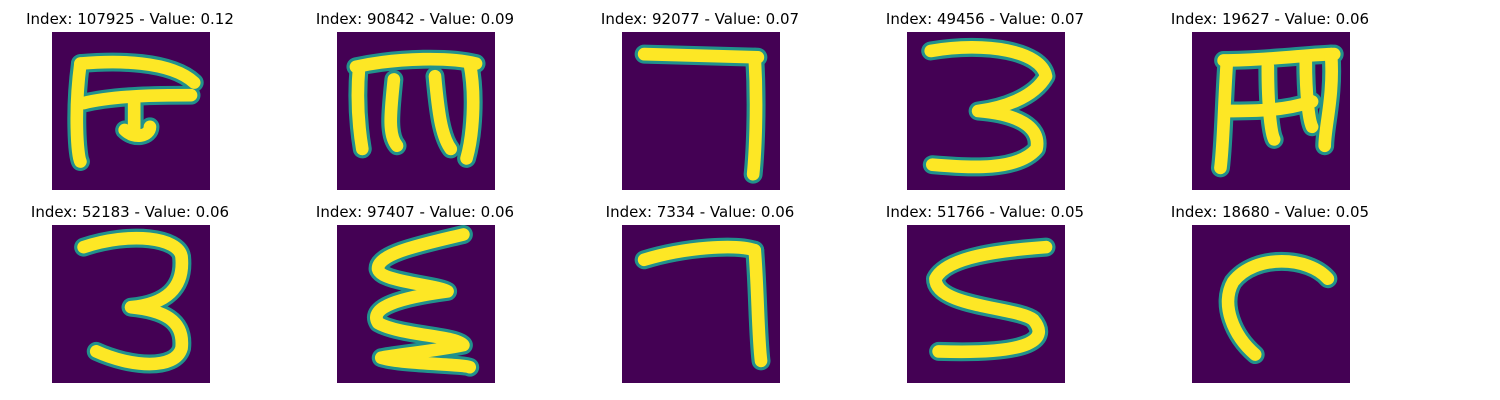 This screenshot has width=1500, height=400. What do you see at coordinates (700, 19) in the screenshot?
I see `panel-title: Index: 92077 - Value: 0.07` at bounding box center [700, 19].